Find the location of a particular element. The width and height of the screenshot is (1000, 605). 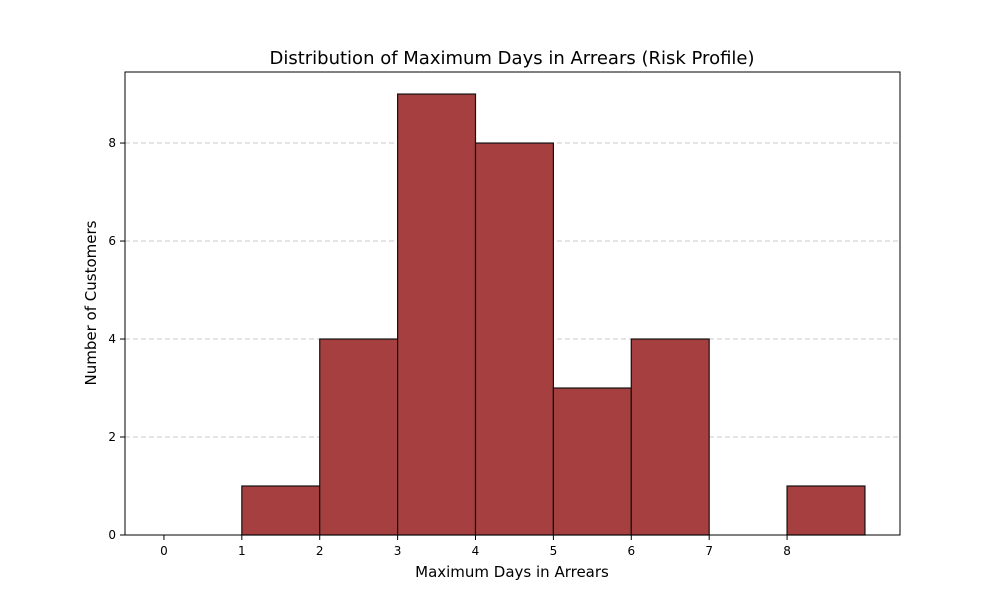

y-tick-label: 2 is located at coordinates (112, 437).